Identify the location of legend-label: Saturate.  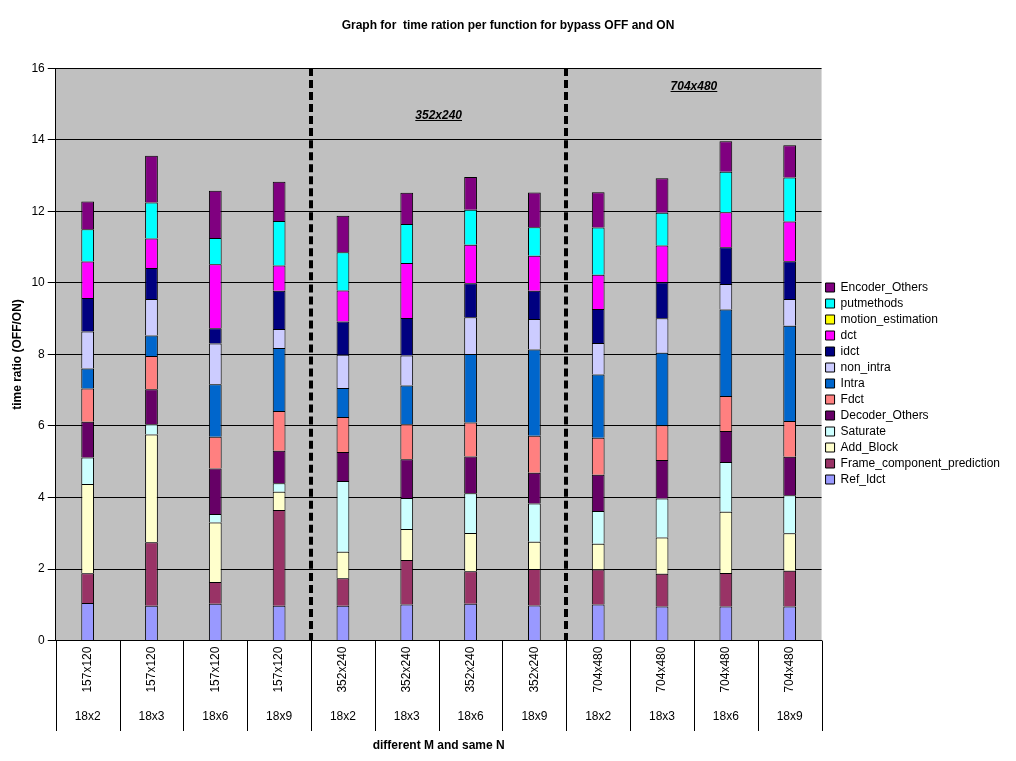
(863, 430).